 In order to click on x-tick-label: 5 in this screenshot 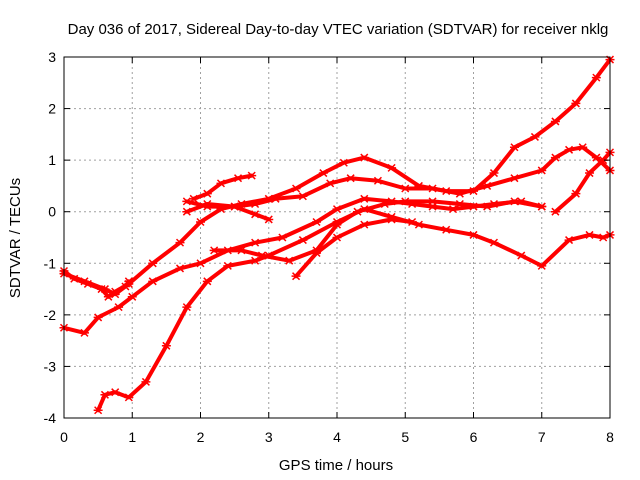, I will do `click(405, 437)`.